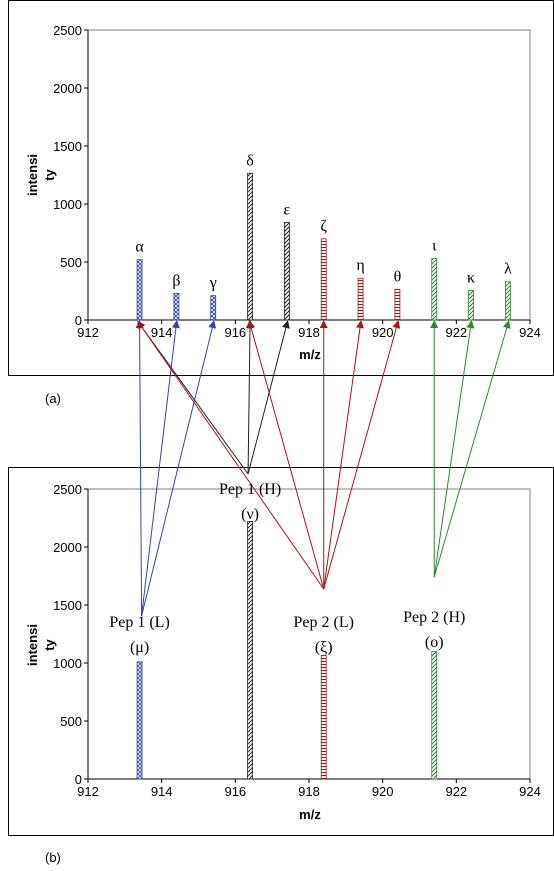 The height and width of the screenshot is (871, 554). What do you see at coordinates (176, 280) in the screenshot?
I see `bar-label-1: β` at bounding box center [176, 280].